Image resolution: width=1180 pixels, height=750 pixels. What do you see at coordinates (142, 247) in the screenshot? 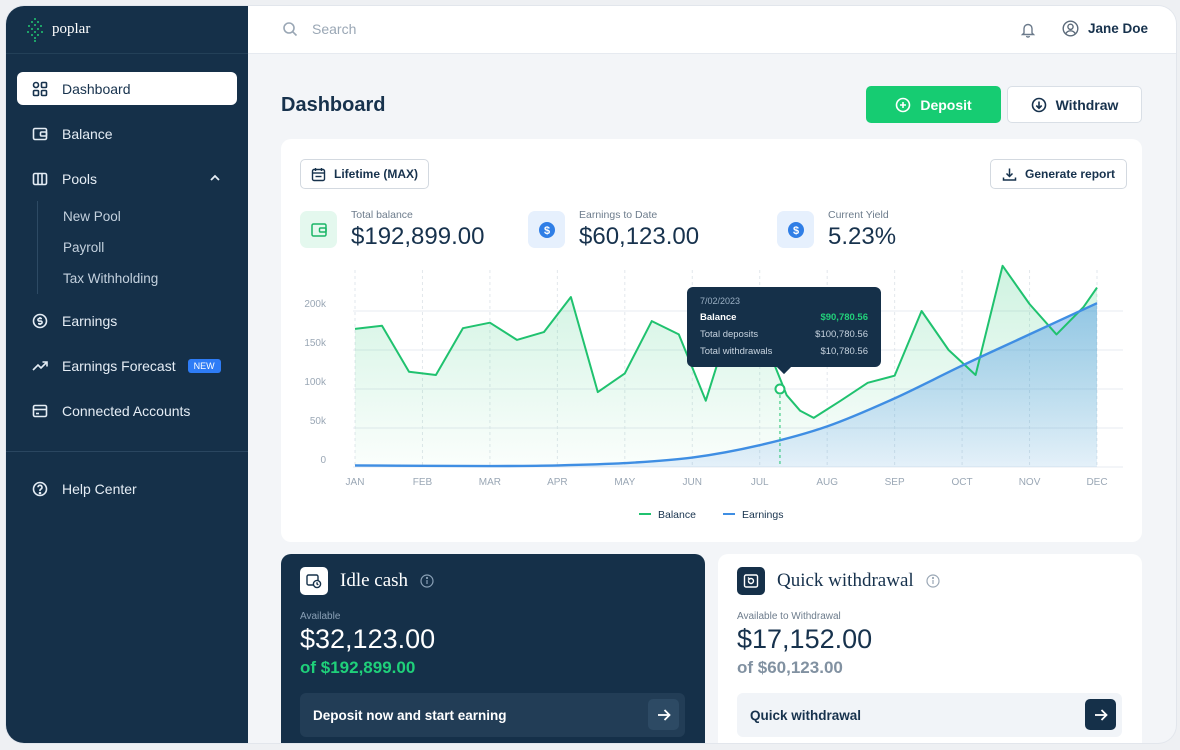
I see `pools-subnav: New Pool Payroll Tax Withholding` at bounding box center [142, 247].